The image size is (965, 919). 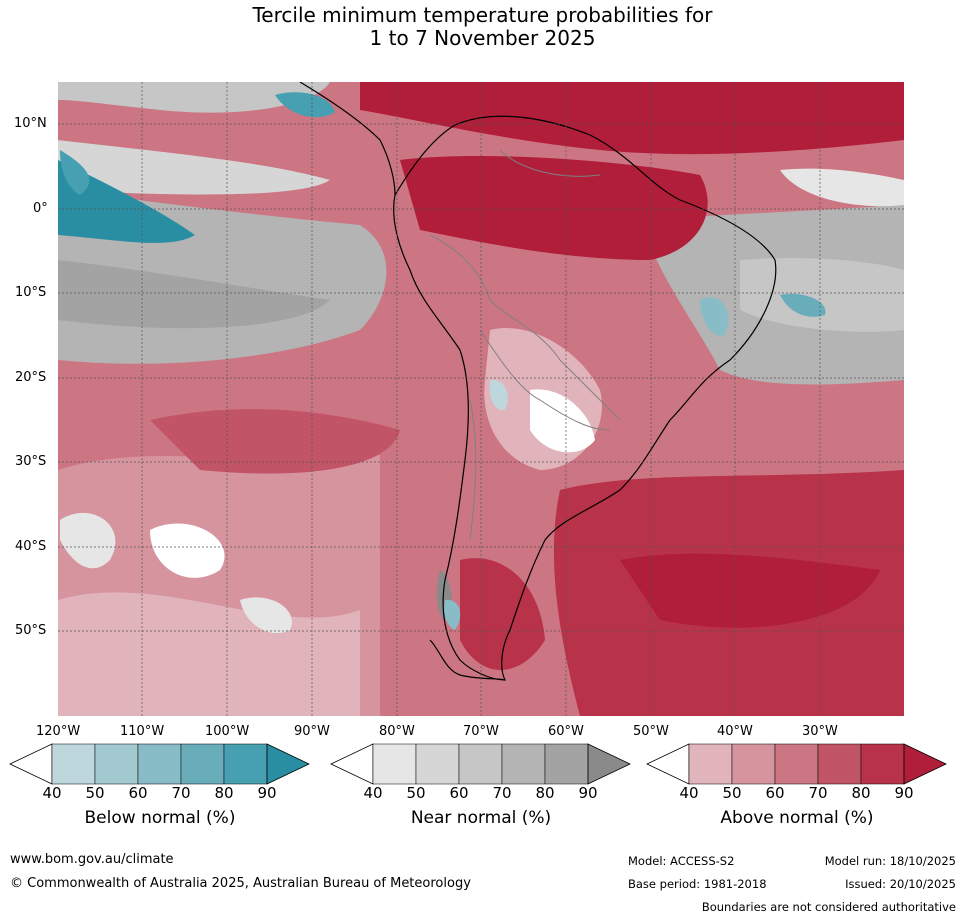 I want to click on field-above-normal-north, so click(x=632, y=118).